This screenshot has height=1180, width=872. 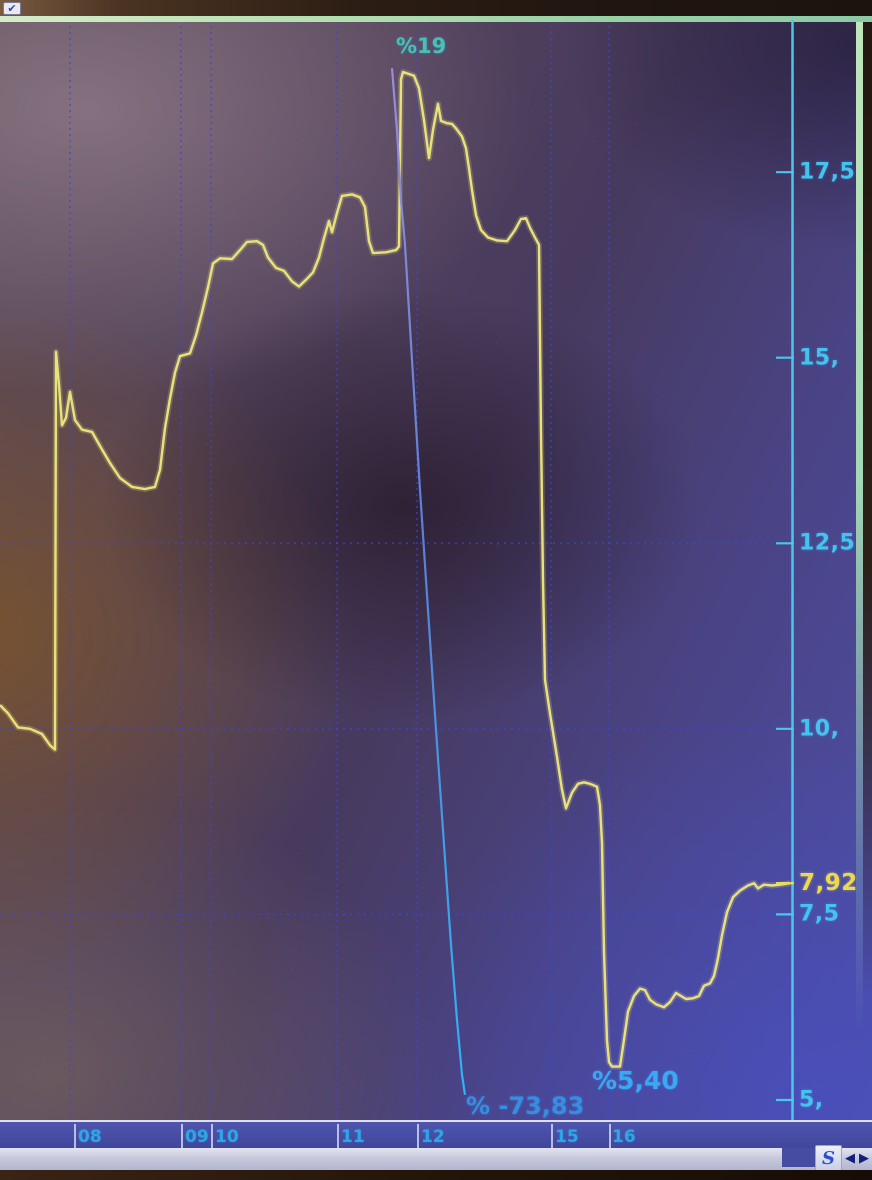 I want to click on x-tick-label: 09, so click(x=197, y=1137).